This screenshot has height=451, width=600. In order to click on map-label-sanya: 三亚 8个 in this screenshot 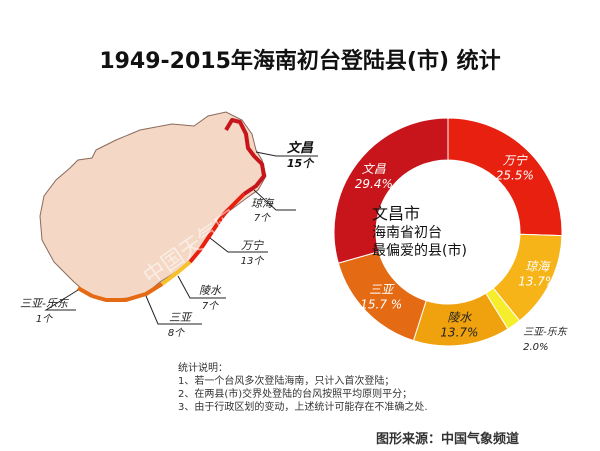, I will do `click(180, 325)`.